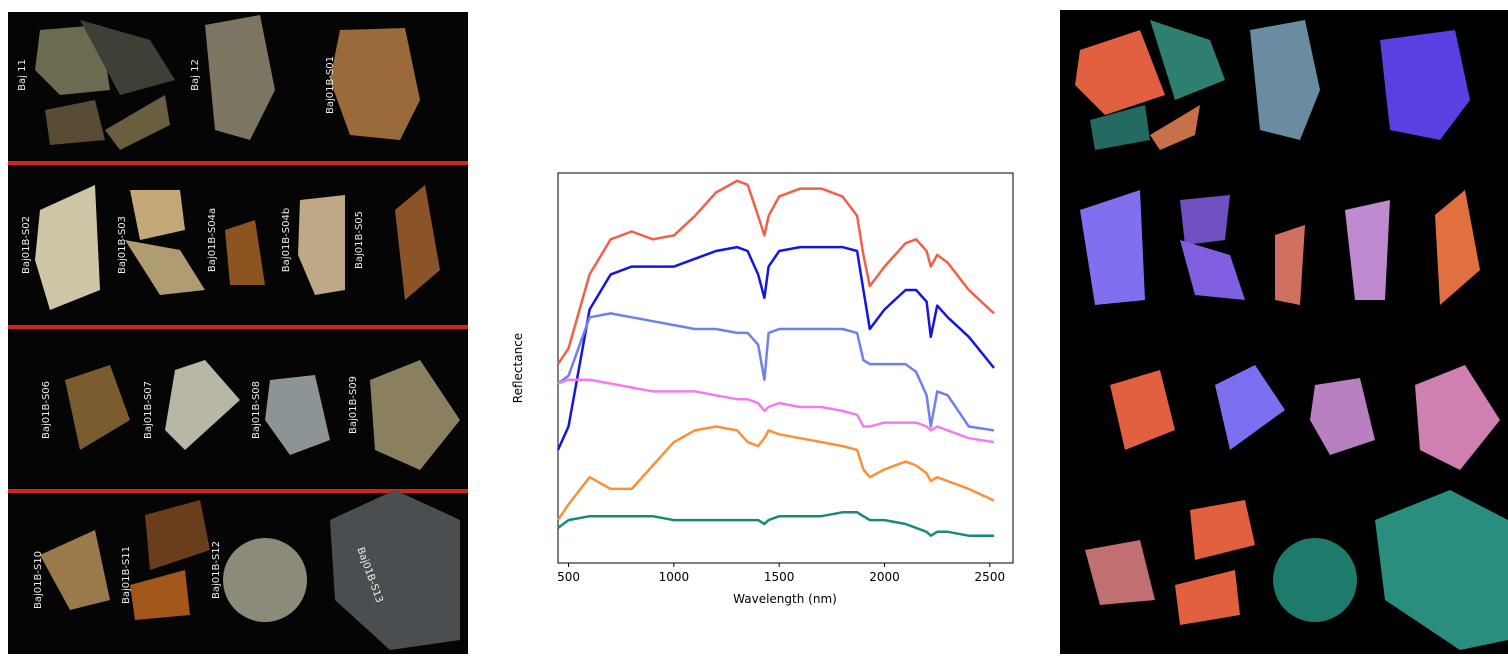  I want to click on x-tick-label: 1500, so click(779, 577).